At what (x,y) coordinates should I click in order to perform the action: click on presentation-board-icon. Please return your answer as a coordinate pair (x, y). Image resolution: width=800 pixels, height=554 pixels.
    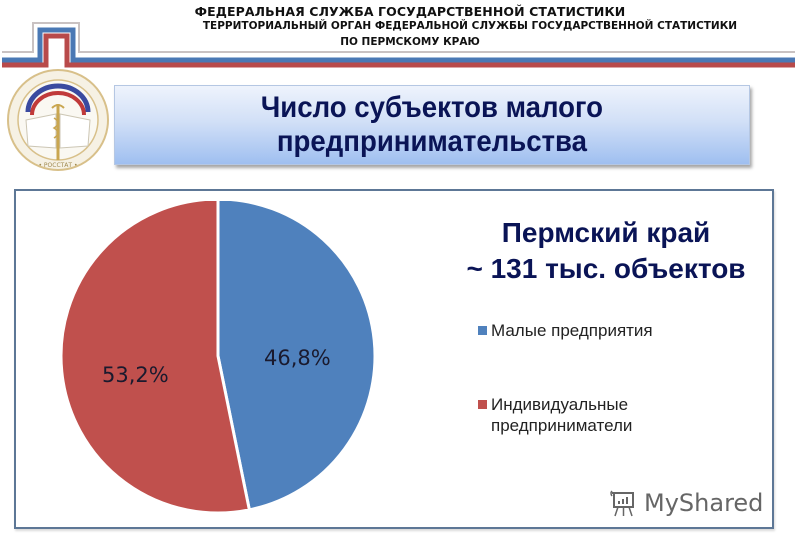
    Looking at the image, I should click on (622, 503).